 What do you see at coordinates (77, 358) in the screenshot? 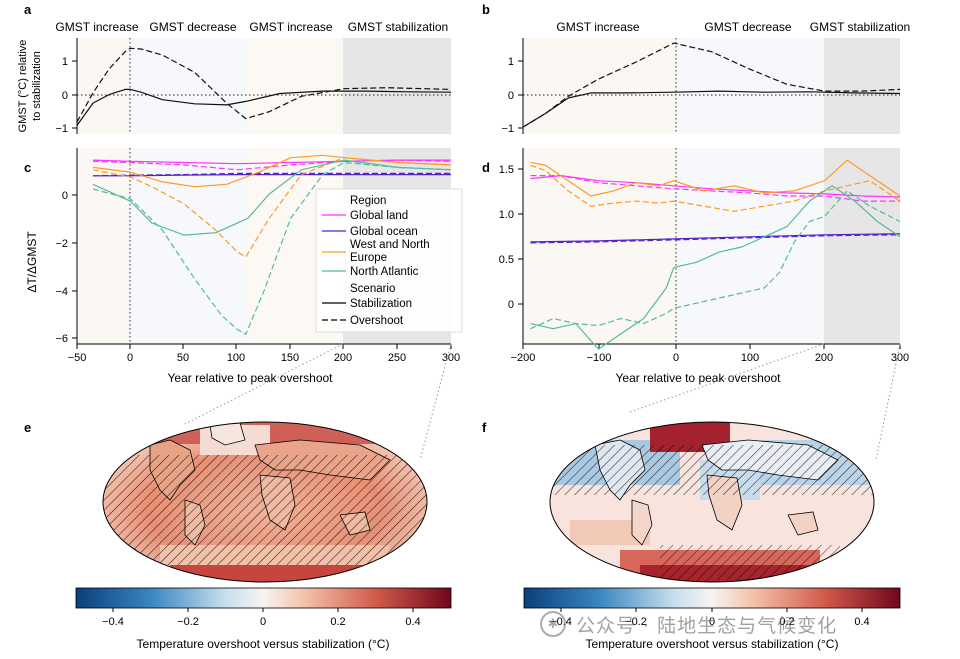
I see `x-tick-label: −50` at bounding box center [77, 358].